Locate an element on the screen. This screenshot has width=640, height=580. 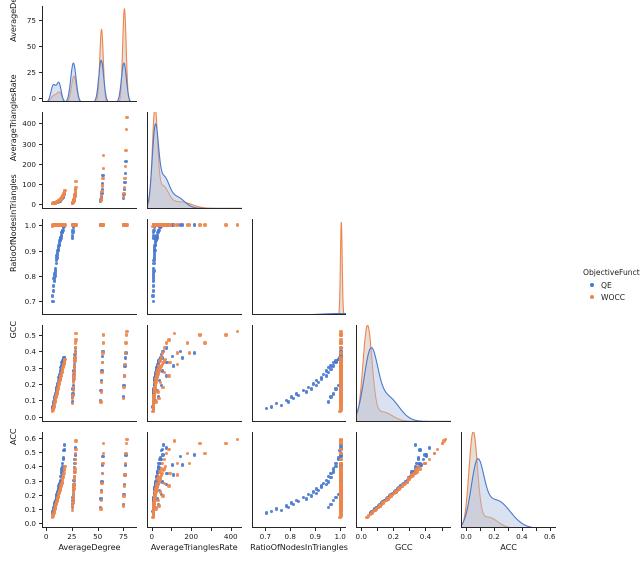
kde-curves is located at coordinates (89, 54).